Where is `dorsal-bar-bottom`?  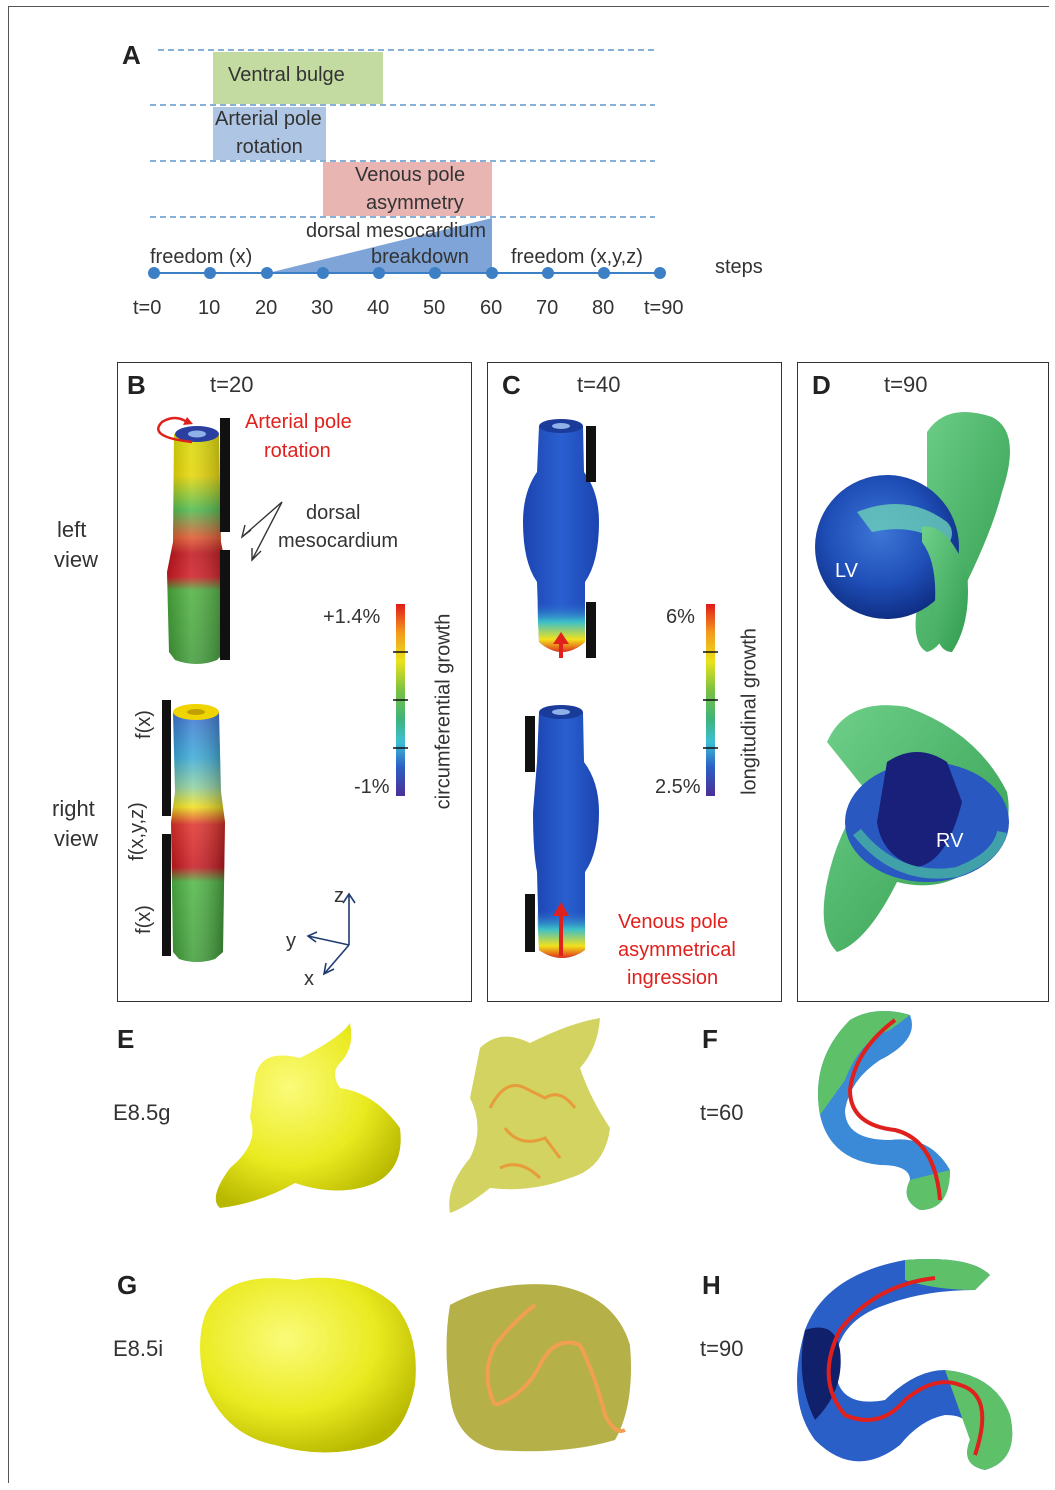
dorsal-bar-bottom is located at coordinates (225, 605).